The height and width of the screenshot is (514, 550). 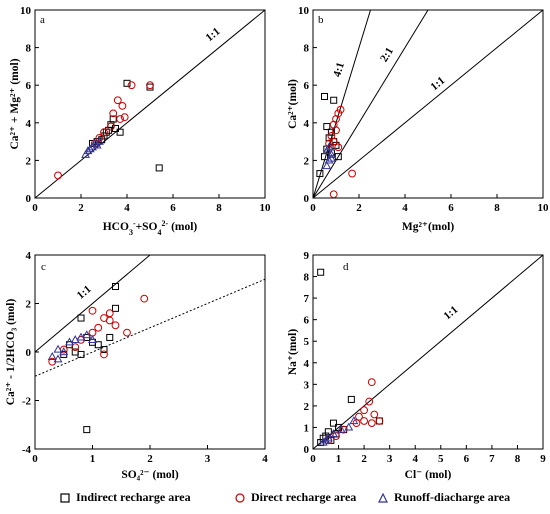 I want to click on panel-b-points, so click(x=336, y=145).